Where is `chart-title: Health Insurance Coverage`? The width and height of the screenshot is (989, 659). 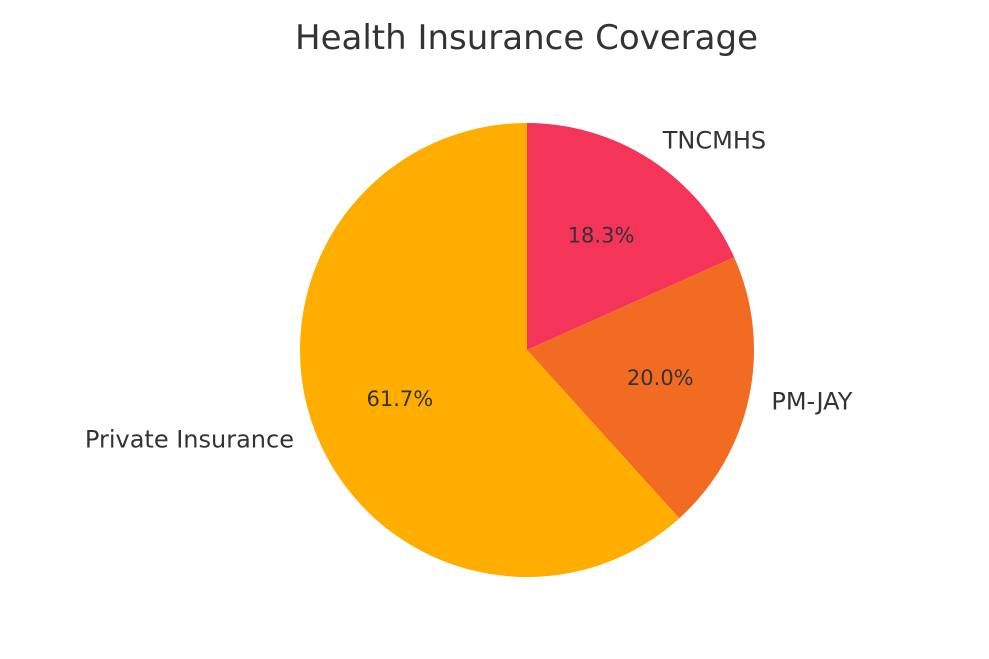
chart-title: Health Insurance Coverage is located at coordinates (526, 38).